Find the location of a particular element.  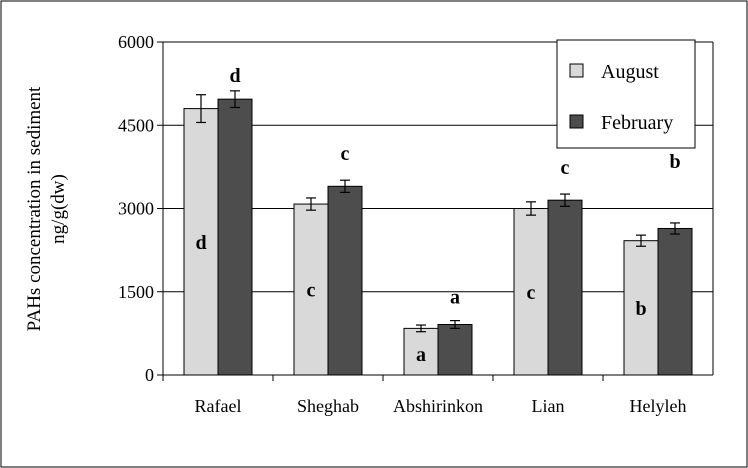

y-tick-label-1500: 1500 is located at coordinates (136, 292).